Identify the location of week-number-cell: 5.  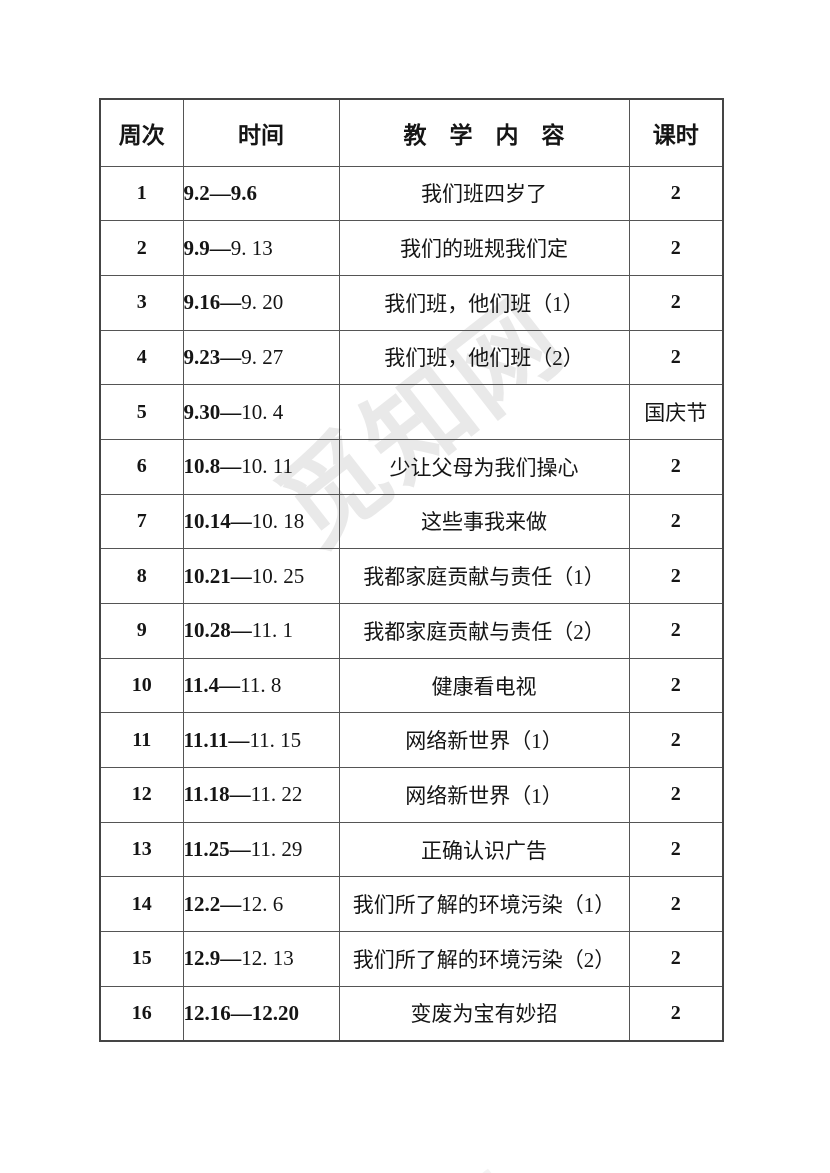
(141, 412).